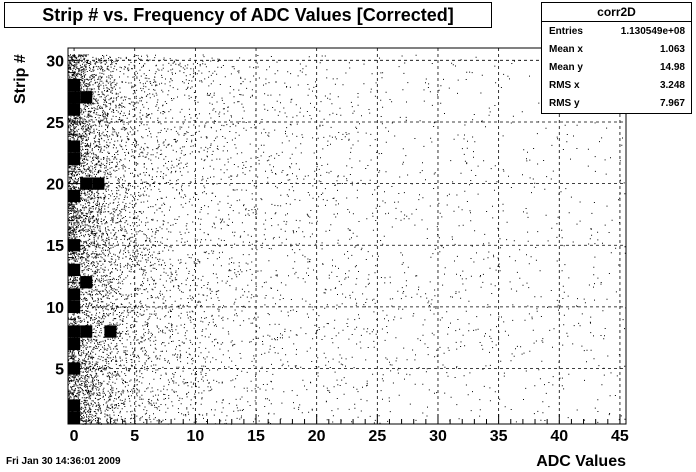  What do you see at coordinates (566, 49) in the screenshot?
I see `stats-label: Mean x` at bounding box center [566, 49].